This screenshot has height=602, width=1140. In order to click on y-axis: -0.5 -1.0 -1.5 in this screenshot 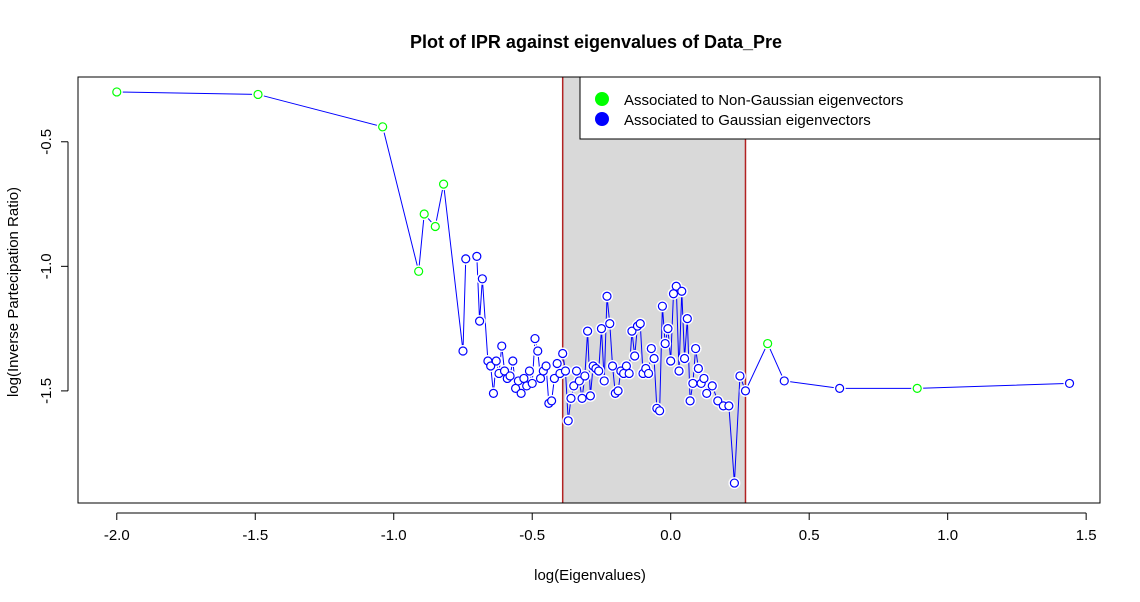, I will do `click(53, 266)`.